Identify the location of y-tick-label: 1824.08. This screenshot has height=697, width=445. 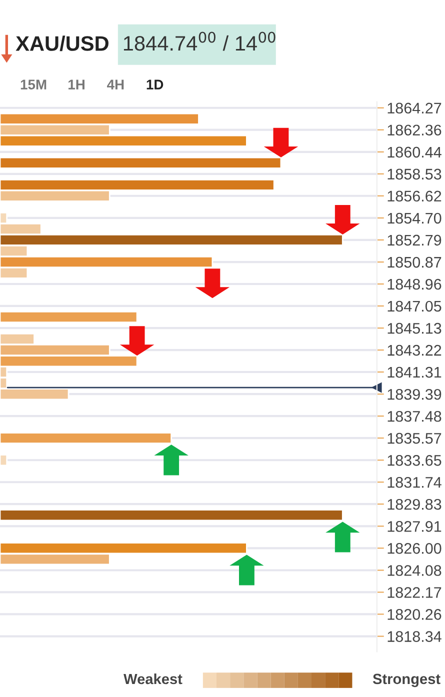
(415, 570).